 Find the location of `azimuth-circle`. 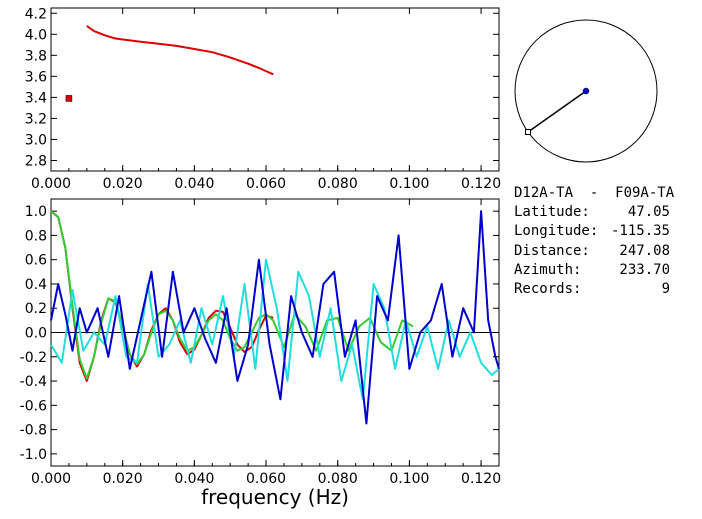

azimuth-circle is located at coordinates (586, 91).